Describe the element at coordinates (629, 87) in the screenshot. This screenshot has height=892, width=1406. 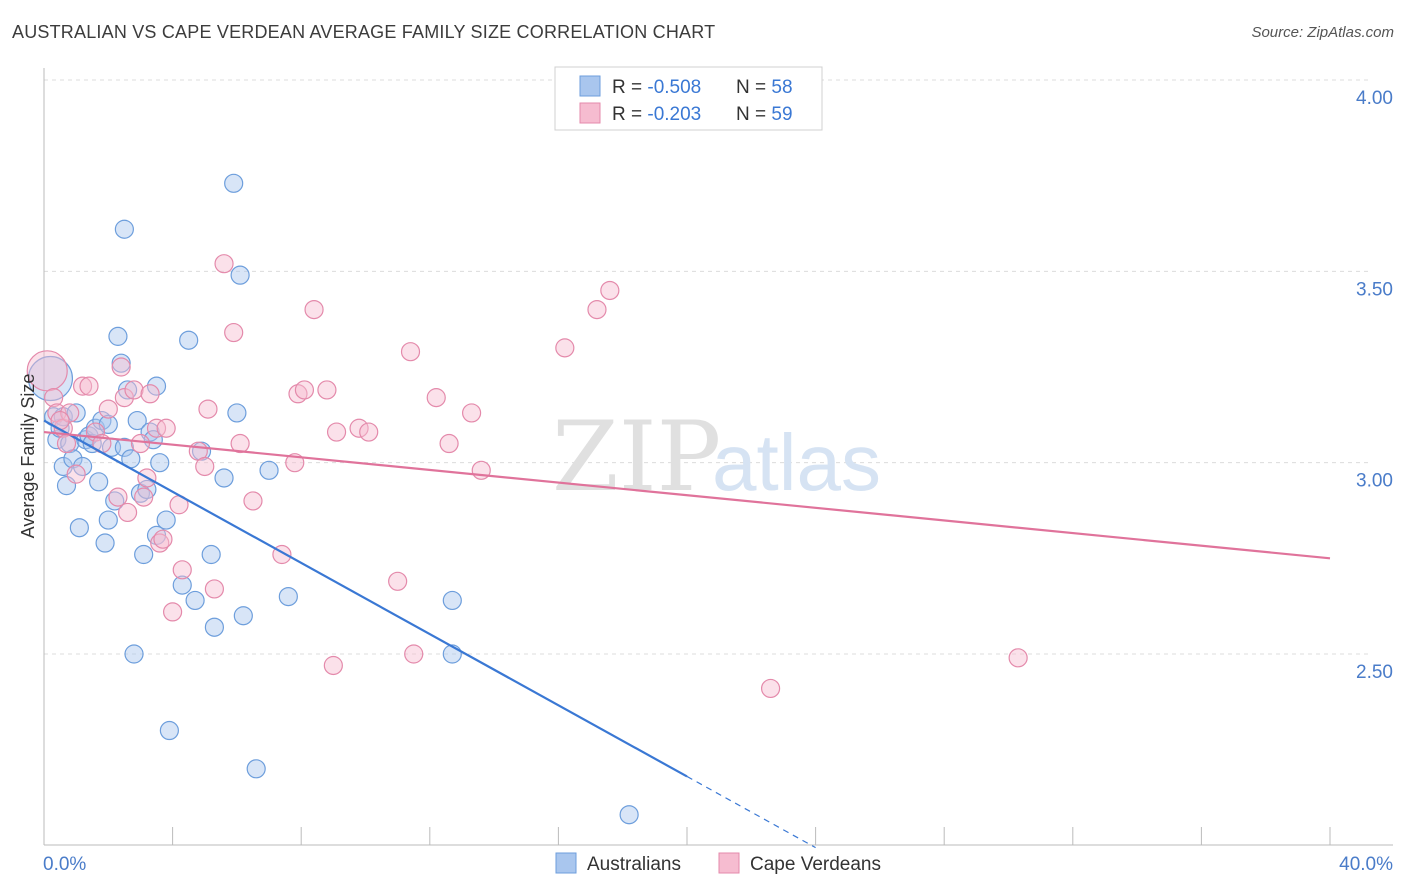
I see `legend-r-label-1: R =` at that location.